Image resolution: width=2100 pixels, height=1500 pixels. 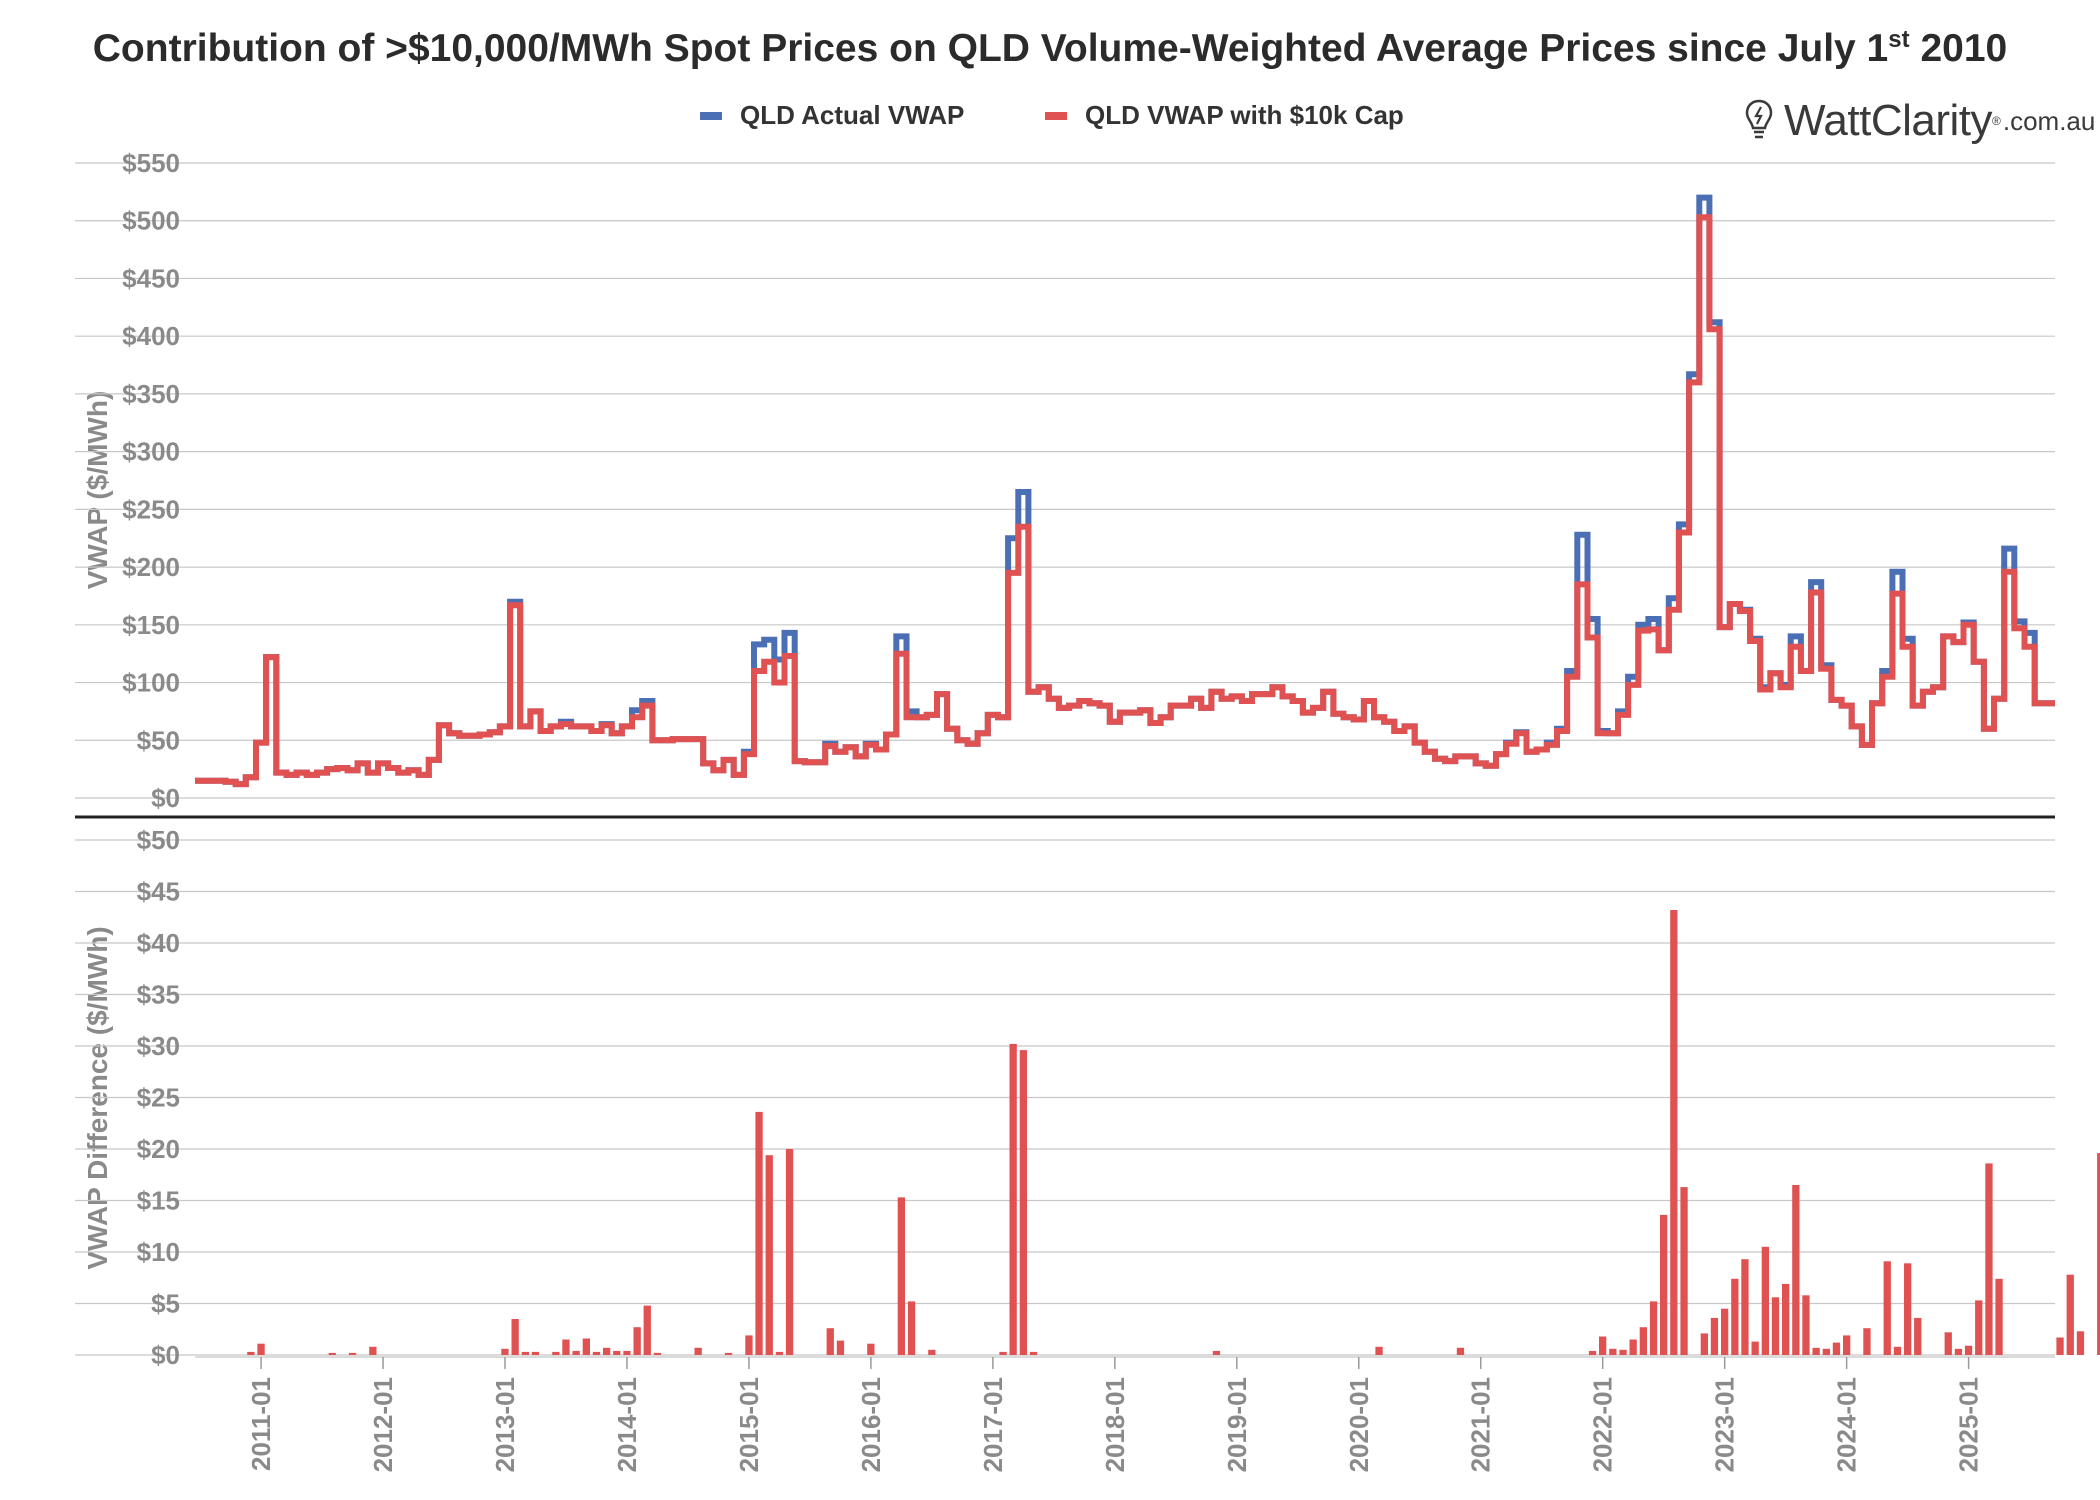 I want to click on legend-label-capped: QLD VWAP with $10k Cap, so click(x=1244, y=115).